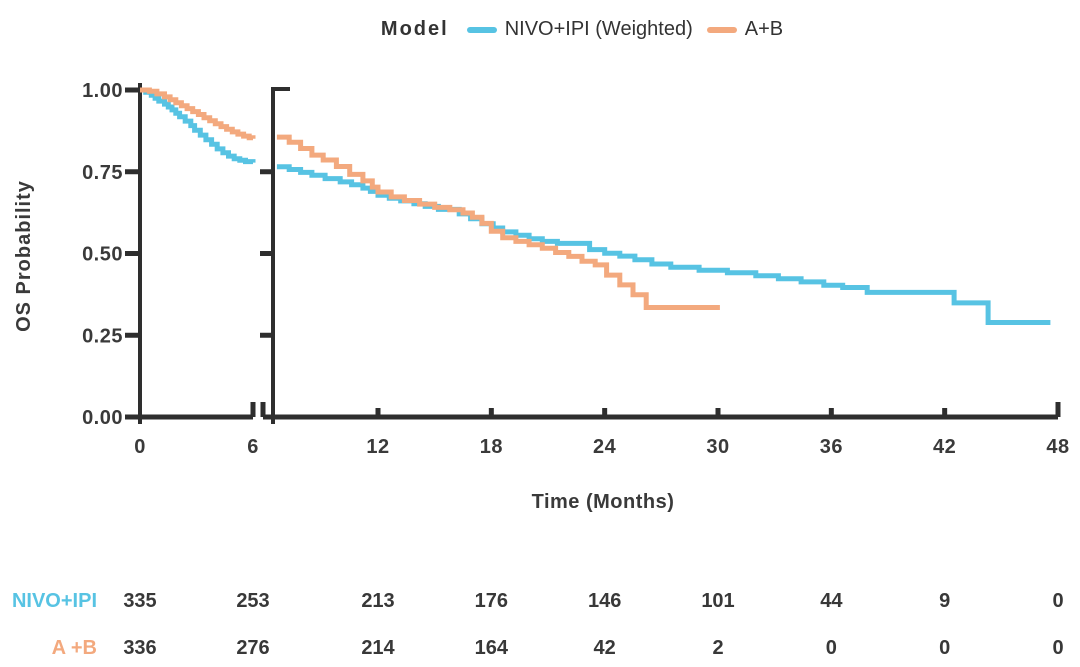 The image size is (1080, 667). I want to click on risk-count: 9, so click(945, 601).